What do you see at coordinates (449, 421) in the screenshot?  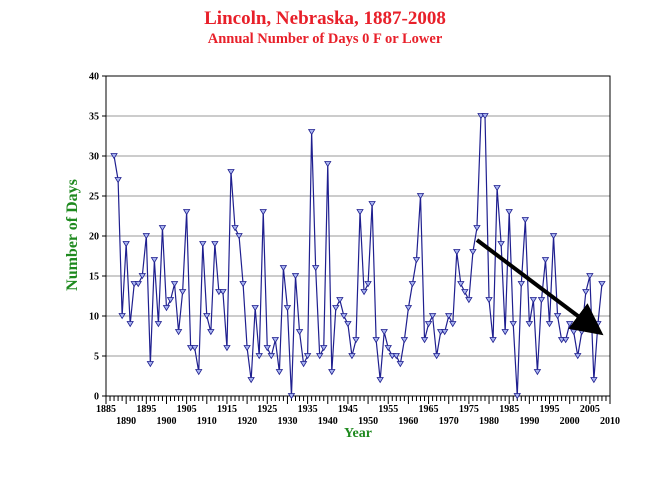 I see `x-tick-label: 1970` at bounding box center [449, 421].